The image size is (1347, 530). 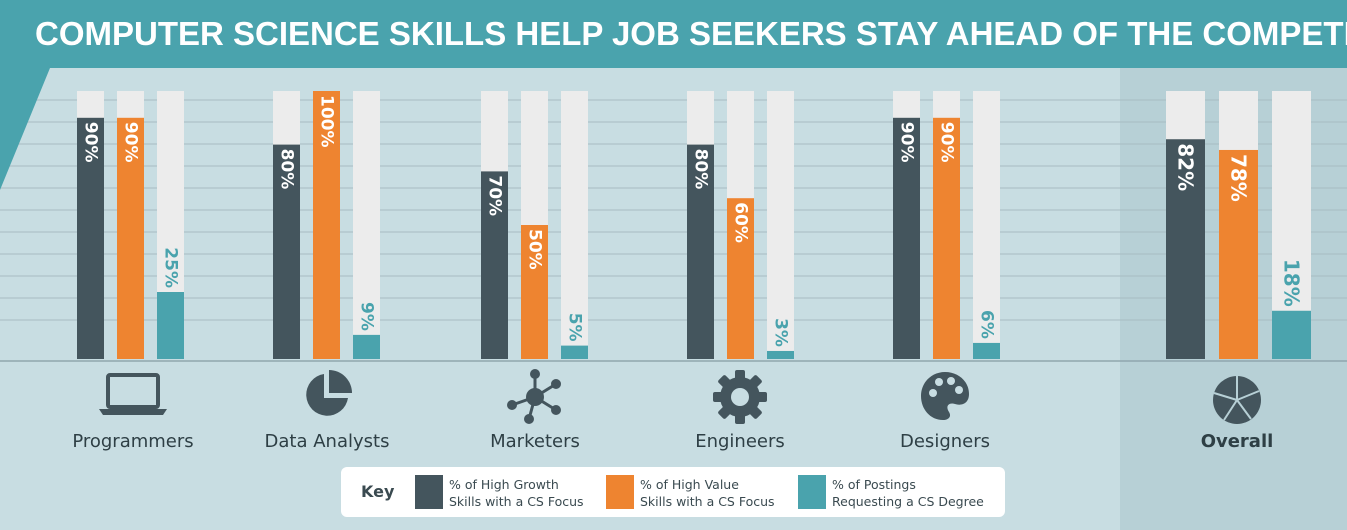 What do you see at coordinates (327, 441) in the screenshot?
I see `category-label: Data Analysts` at bounding box center [327, 441].